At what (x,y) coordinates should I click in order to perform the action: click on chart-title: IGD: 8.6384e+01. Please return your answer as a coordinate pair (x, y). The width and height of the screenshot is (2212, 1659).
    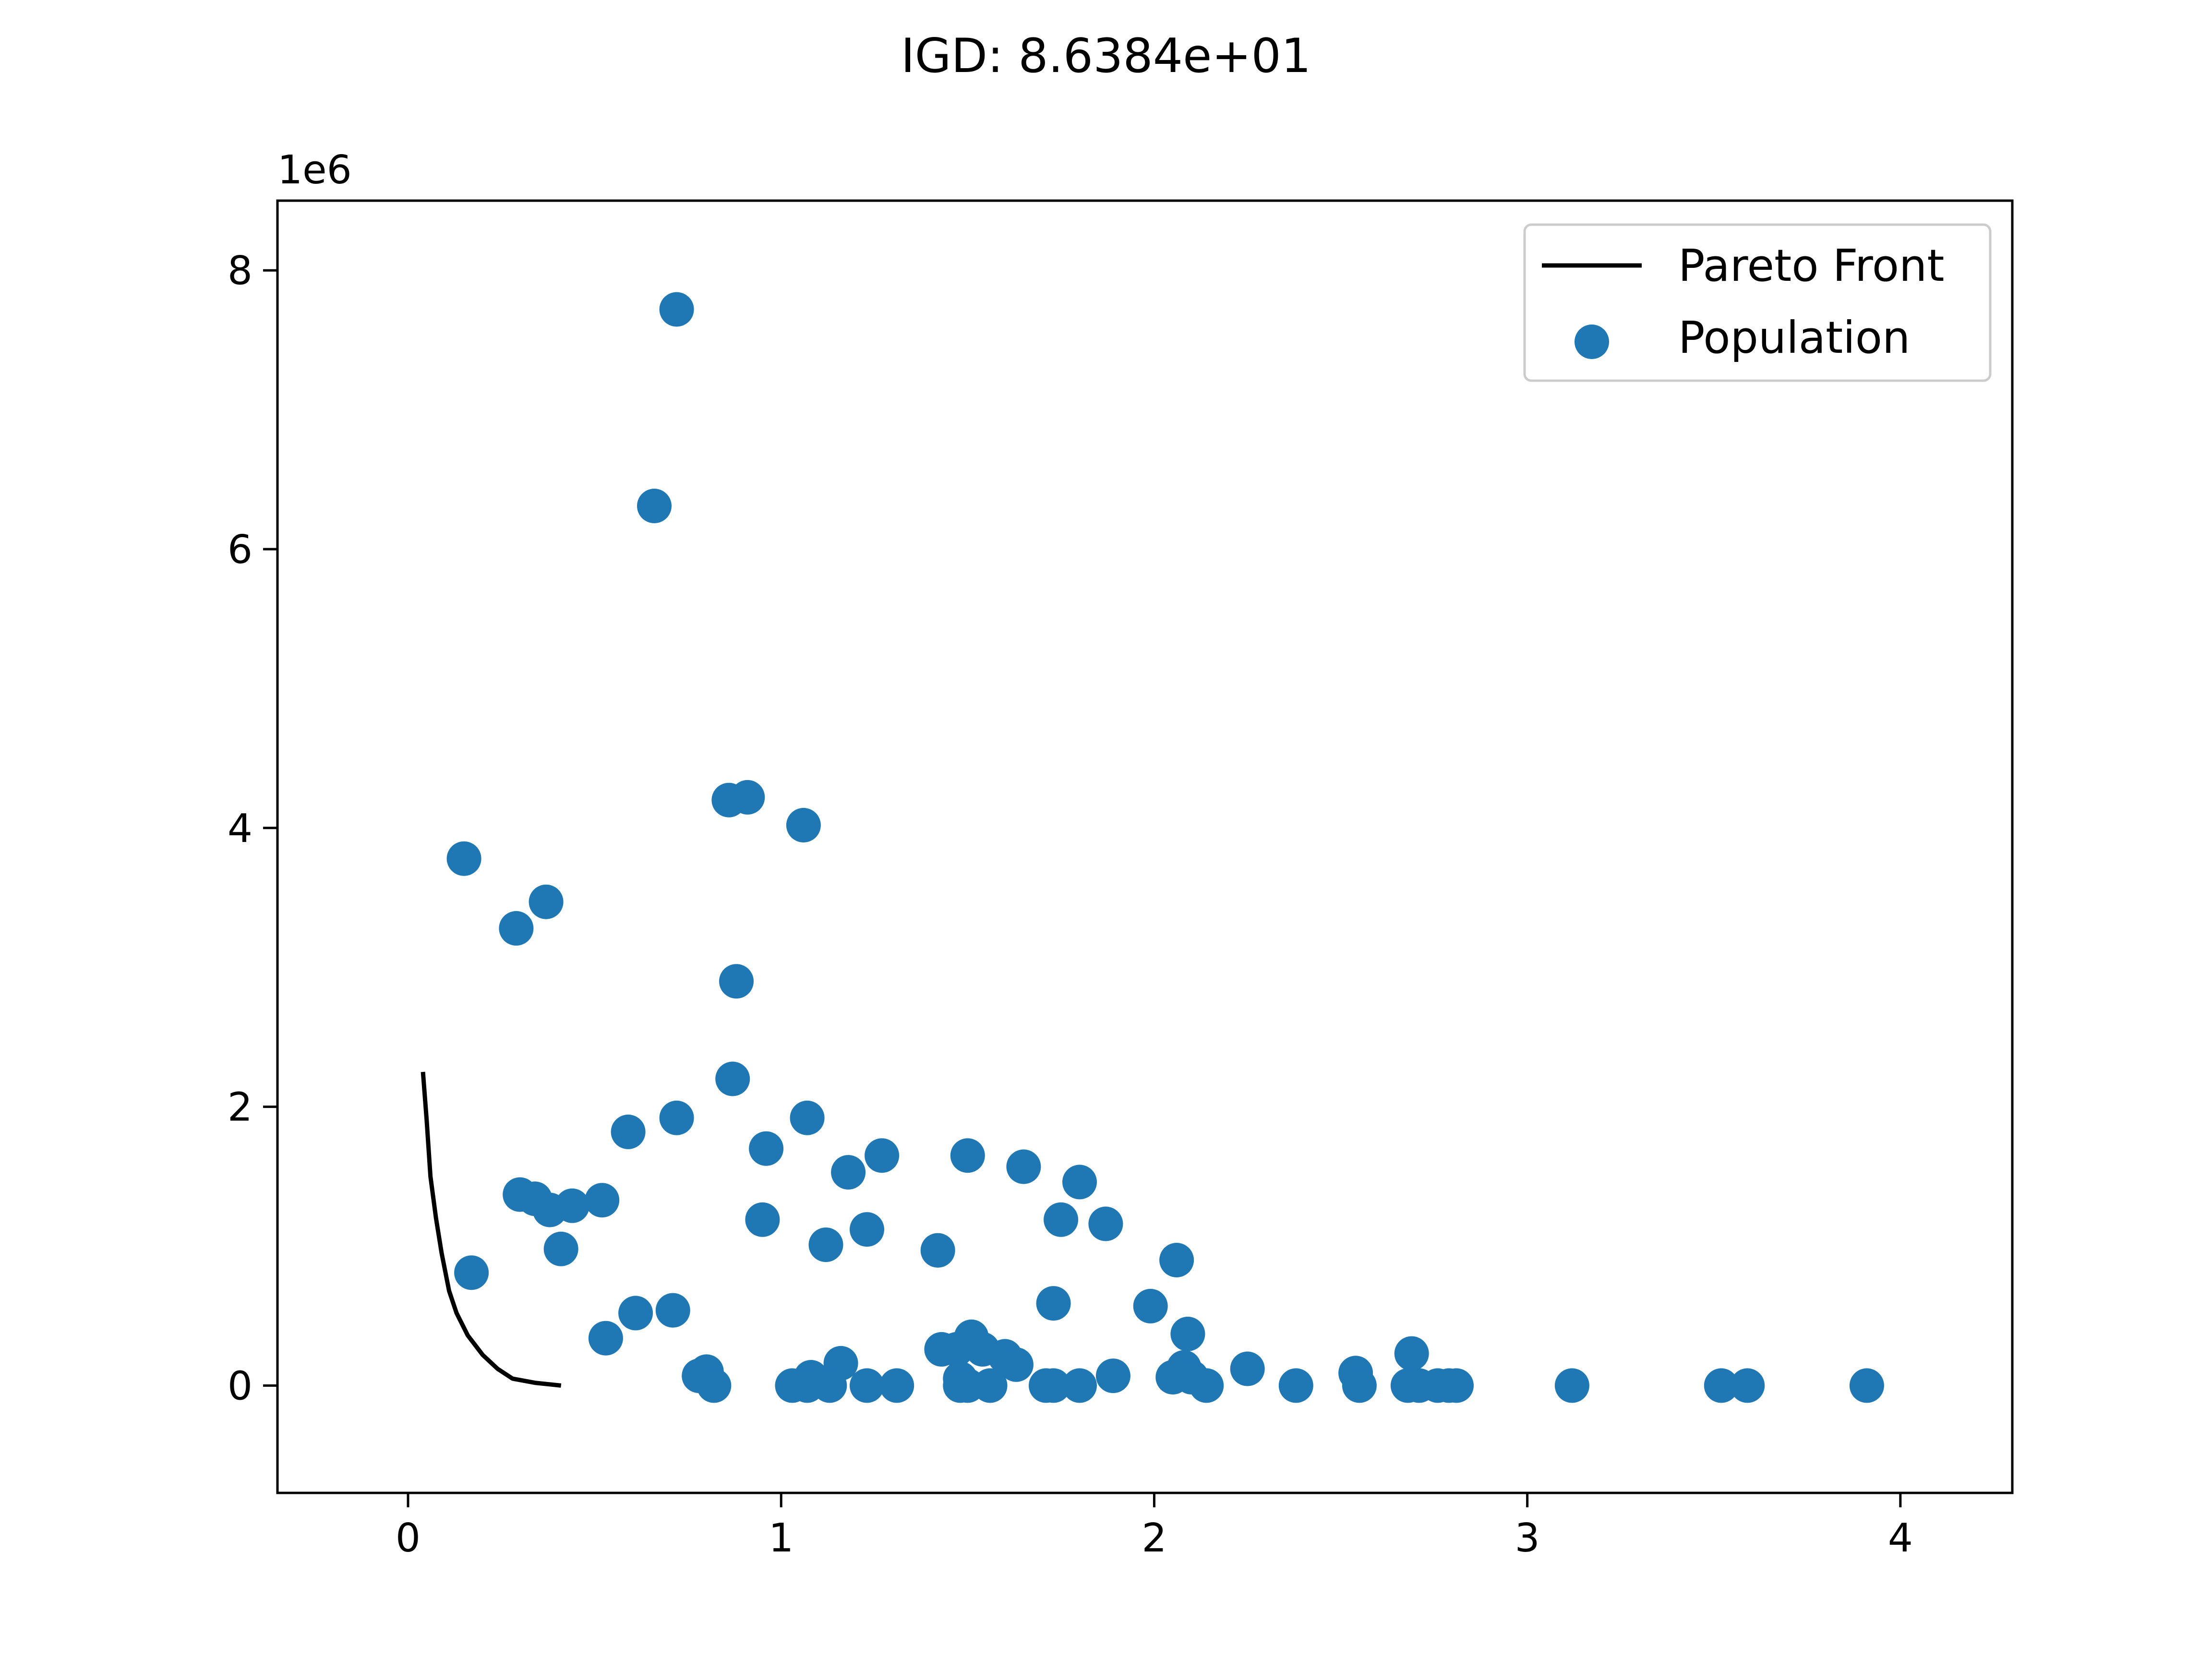
    Looking at the image, I should click on (1106, 56).